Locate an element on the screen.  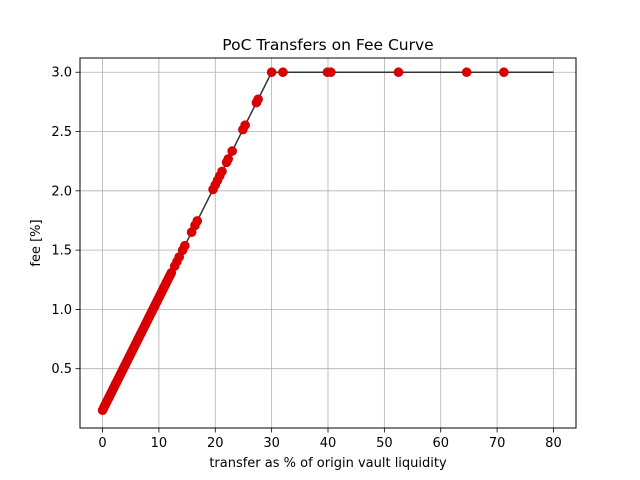
y-axis-label: fee [%] is located at coordinates (36, 242).